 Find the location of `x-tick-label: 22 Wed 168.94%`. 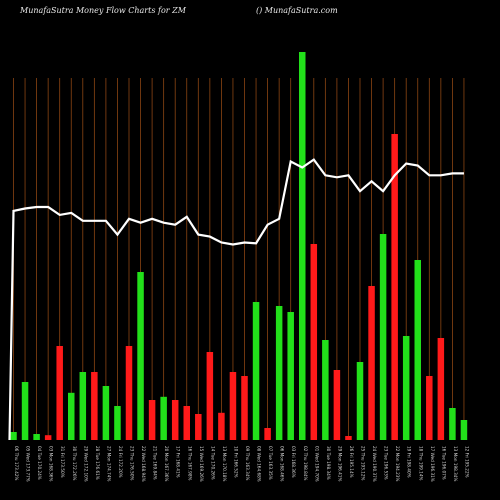

x-tick-label: 22 Wed 168.94% is located at coordinates (143, 464).